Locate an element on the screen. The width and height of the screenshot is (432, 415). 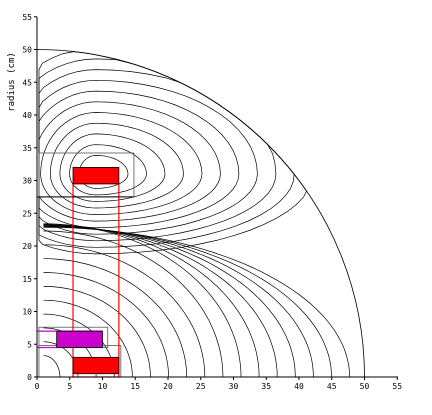
y-tick-label: 55 is located at coordinates (27, 17).